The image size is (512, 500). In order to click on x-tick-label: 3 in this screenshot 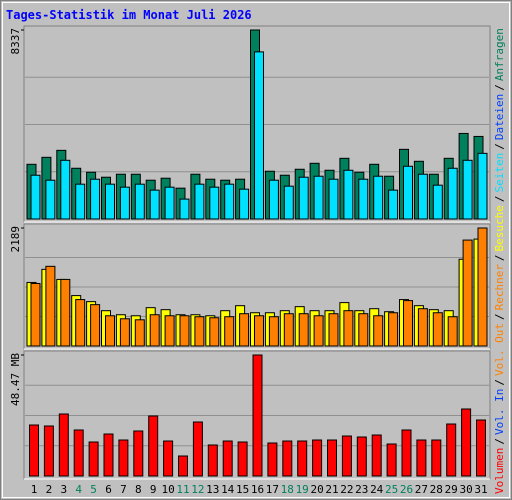, I will do `click(63, 489)`.